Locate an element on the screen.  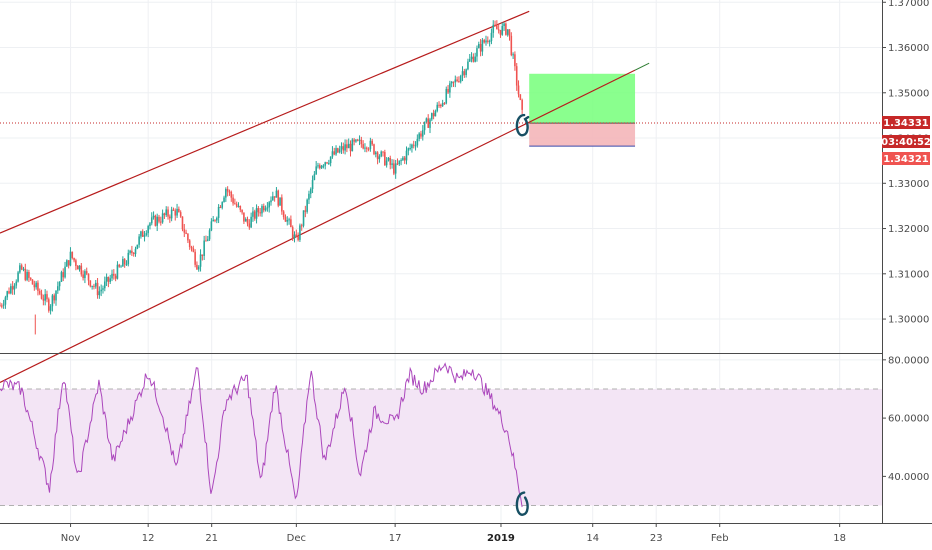
time-tick-label: 14 is located at coordinates (592, 538).